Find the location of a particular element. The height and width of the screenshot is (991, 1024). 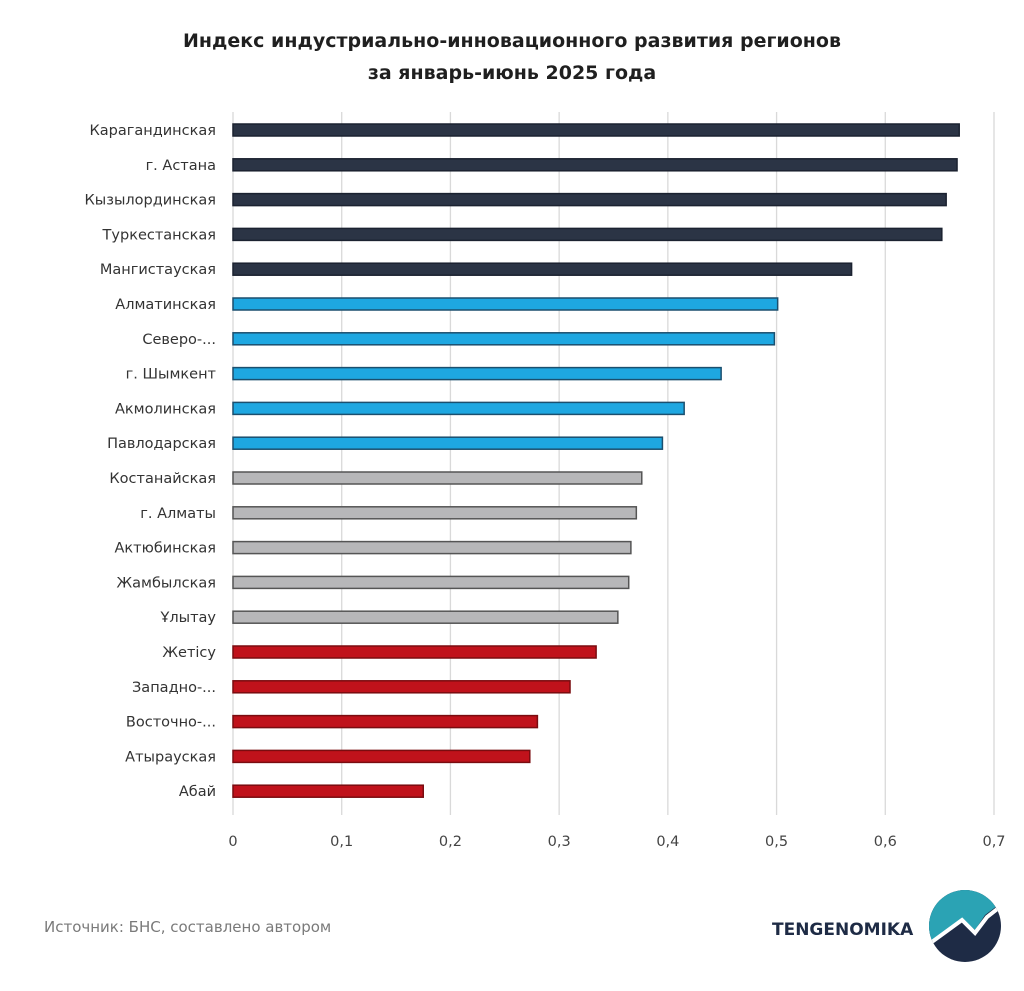

tengenomika-logo-icon is located at coordinates (965, 926).